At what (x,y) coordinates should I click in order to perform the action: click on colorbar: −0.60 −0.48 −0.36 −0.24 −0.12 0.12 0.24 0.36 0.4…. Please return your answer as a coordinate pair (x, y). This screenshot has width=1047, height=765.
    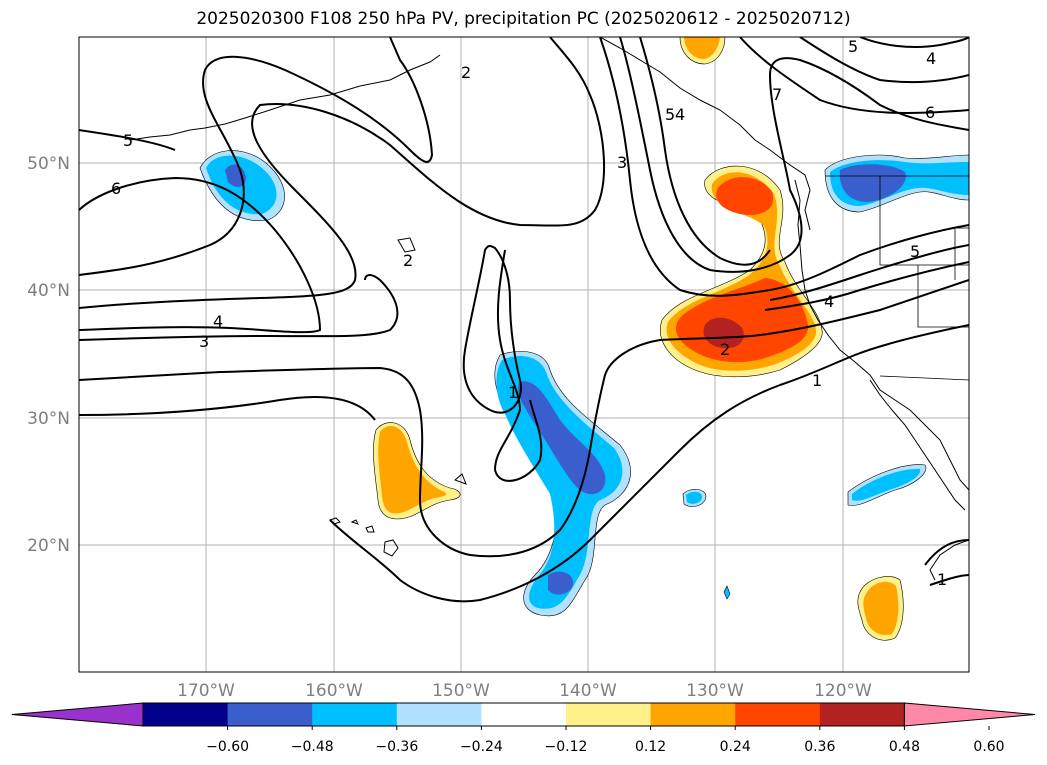
    Looking at the image, I should click on (523, 728).